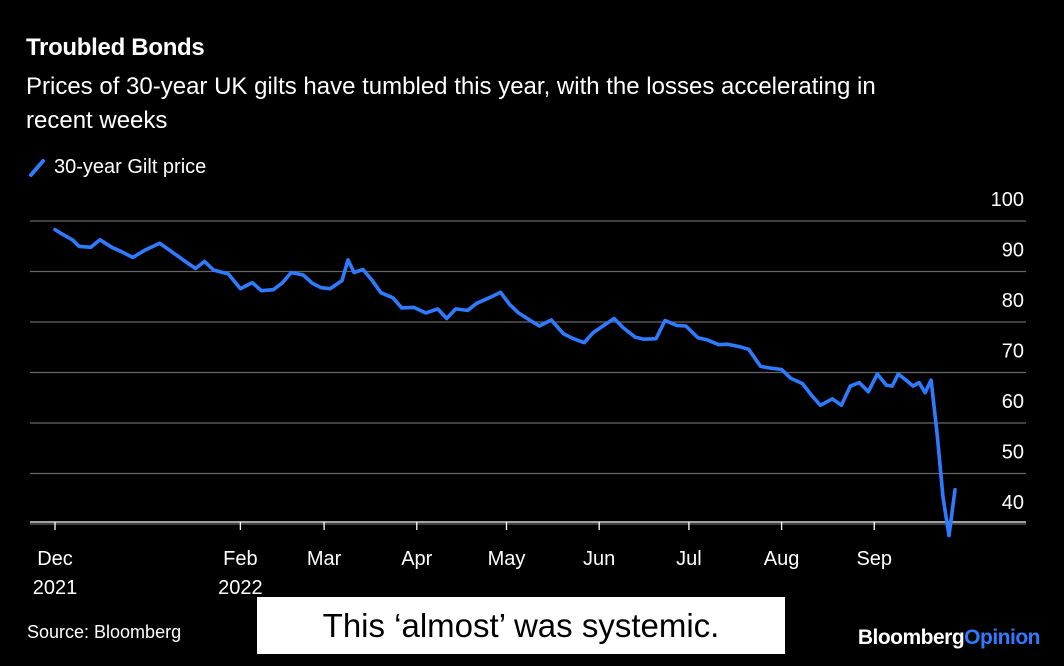 The height and width of the screenshot is (666, 1064). I want to click on brand-suffix: Opinion, so click(1002, 637).